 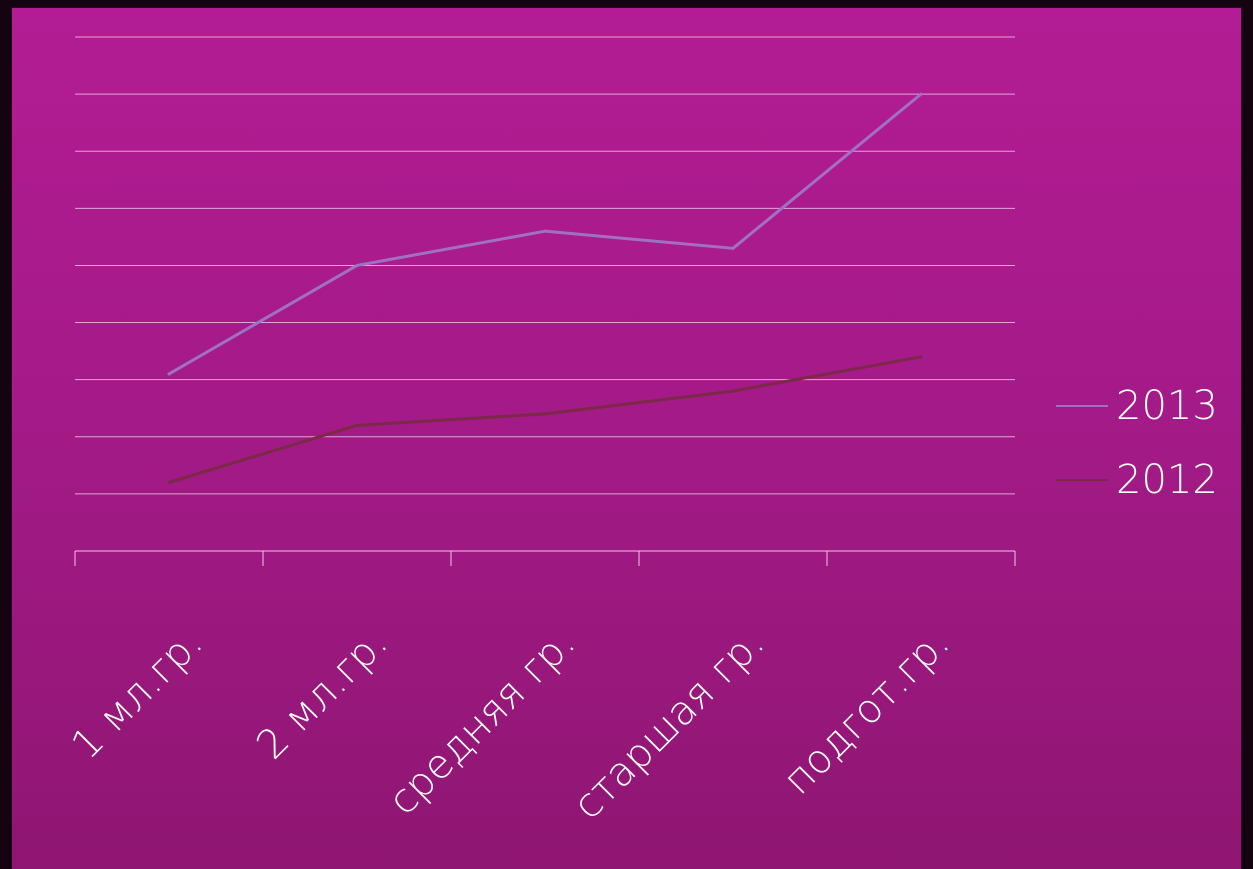 What do you see at coordinates (1082, 480) in the screenshot?
I see `legend-swatch-2012` at bounding box center [1082, 480].